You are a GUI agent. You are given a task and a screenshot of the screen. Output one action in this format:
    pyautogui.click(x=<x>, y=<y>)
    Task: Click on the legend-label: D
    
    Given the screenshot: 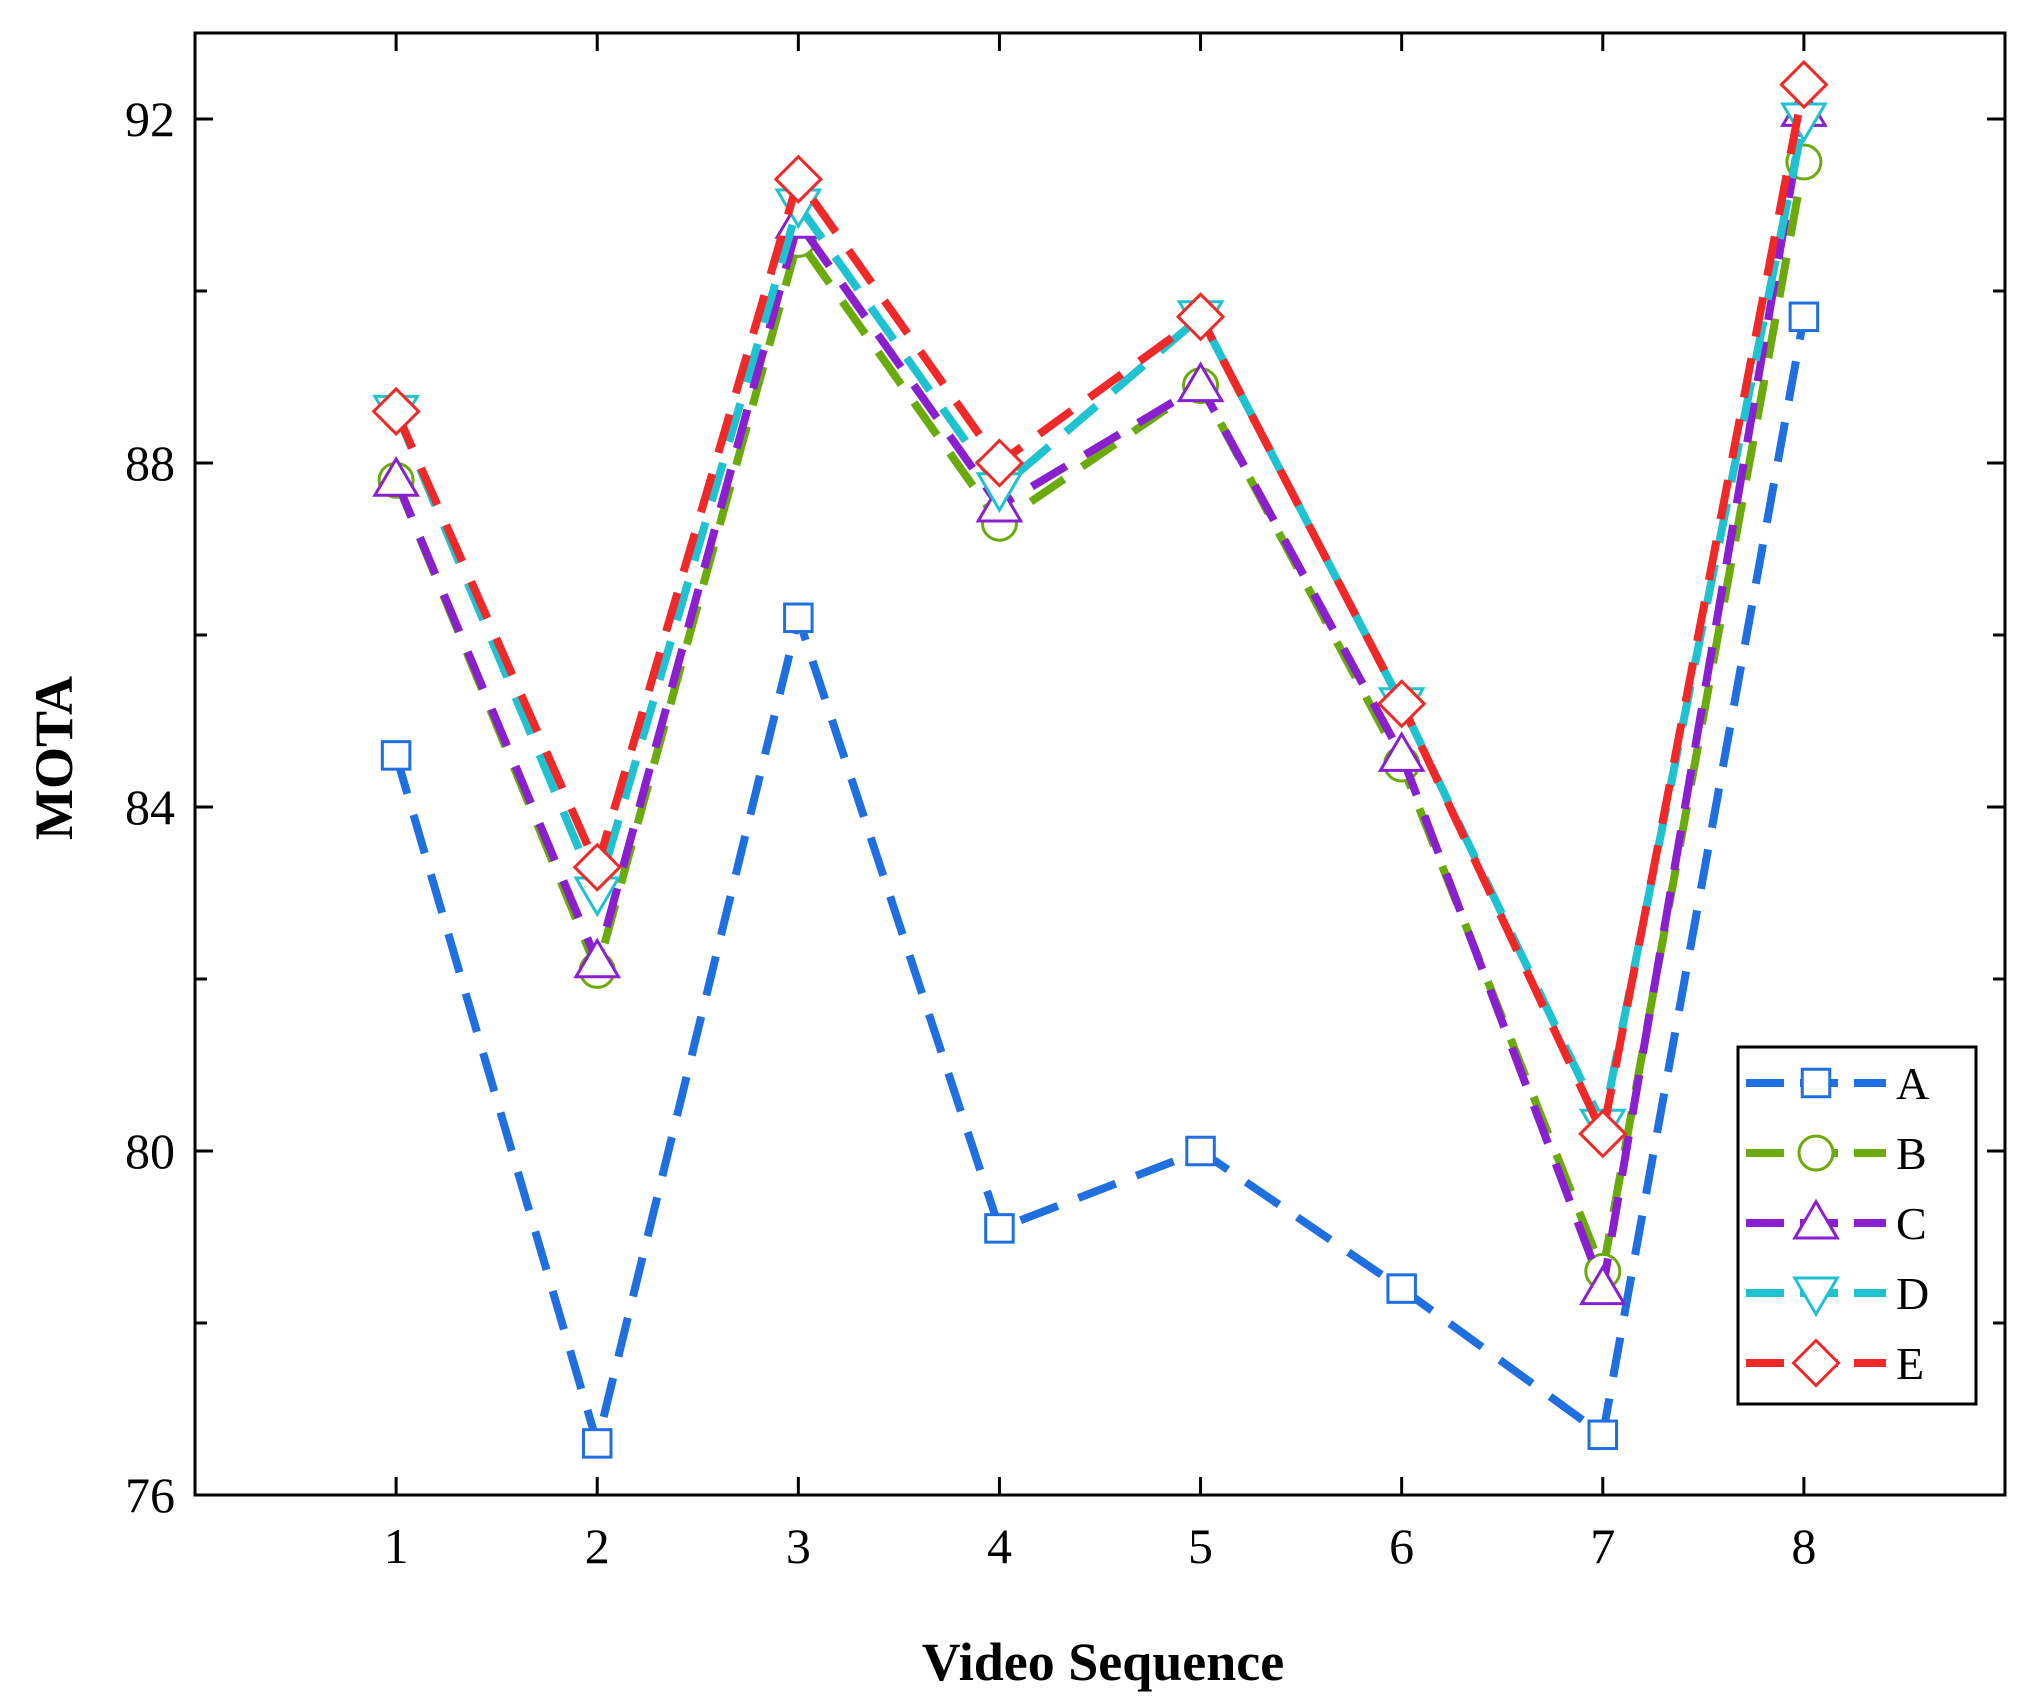 What is the action you would take?
    pyautogui.click(x=1912, y=1293)
    